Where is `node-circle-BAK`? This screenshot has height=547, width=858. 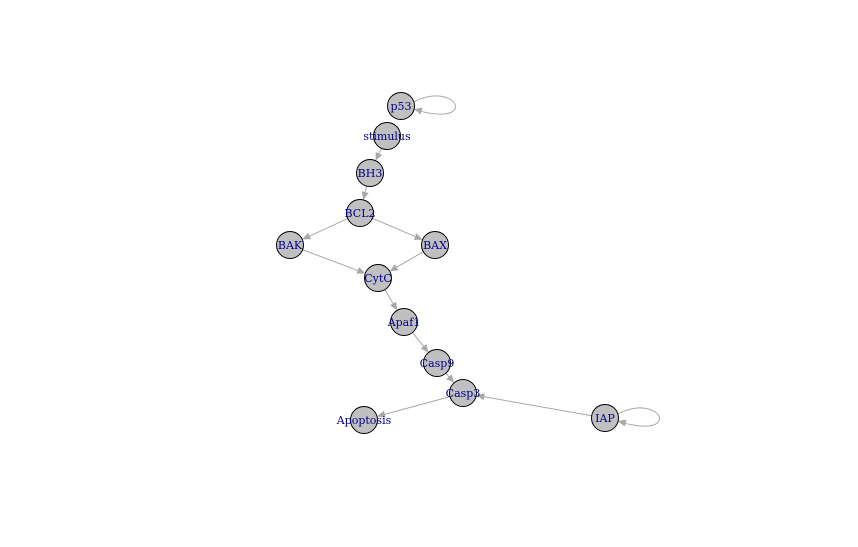
node-circle-BAK is located at coordinates (290, 245).